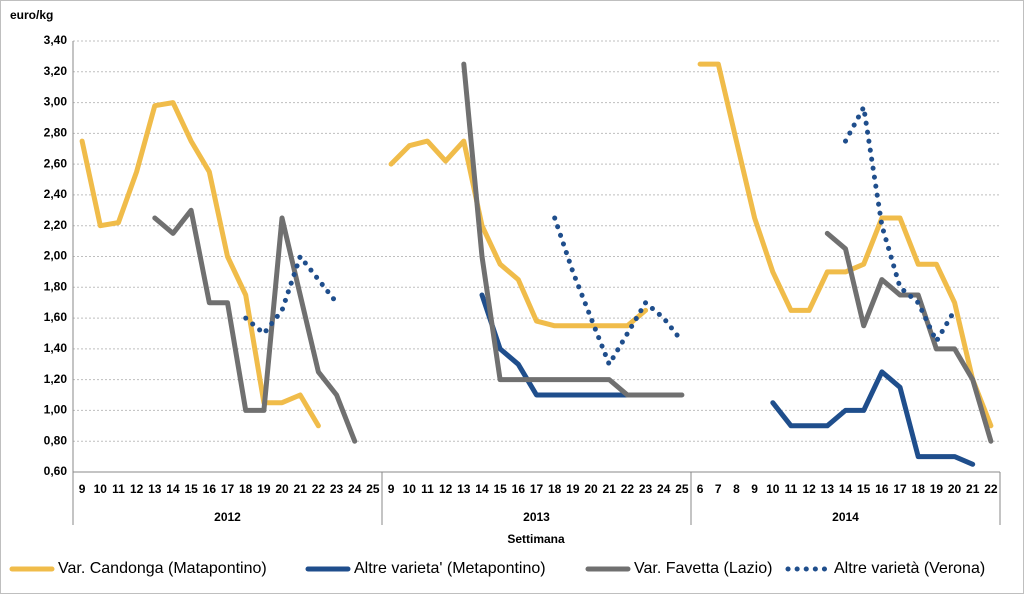 The image size is (1024, 594). Describe the element at coordinates (56, 163) in the screenshot. I see `y-tick-label: 2,60` at that location.